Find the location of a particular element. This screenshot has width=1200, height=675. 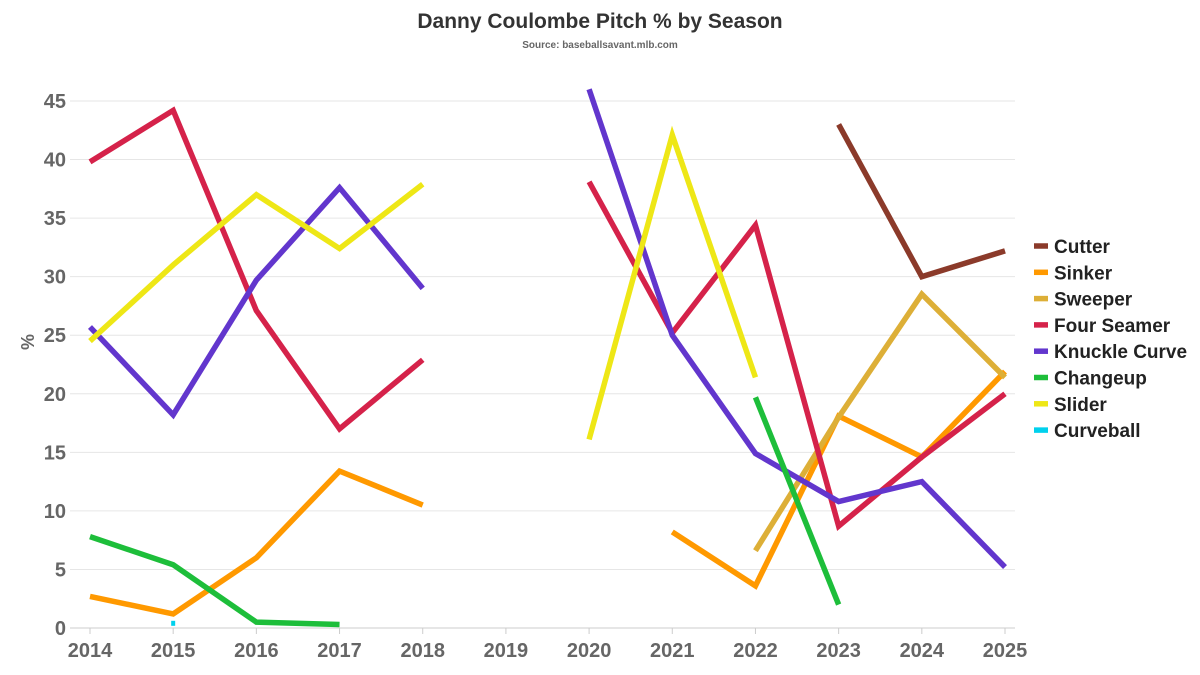

legend-label: Four Seamer is located at coordinates (1112, 326).